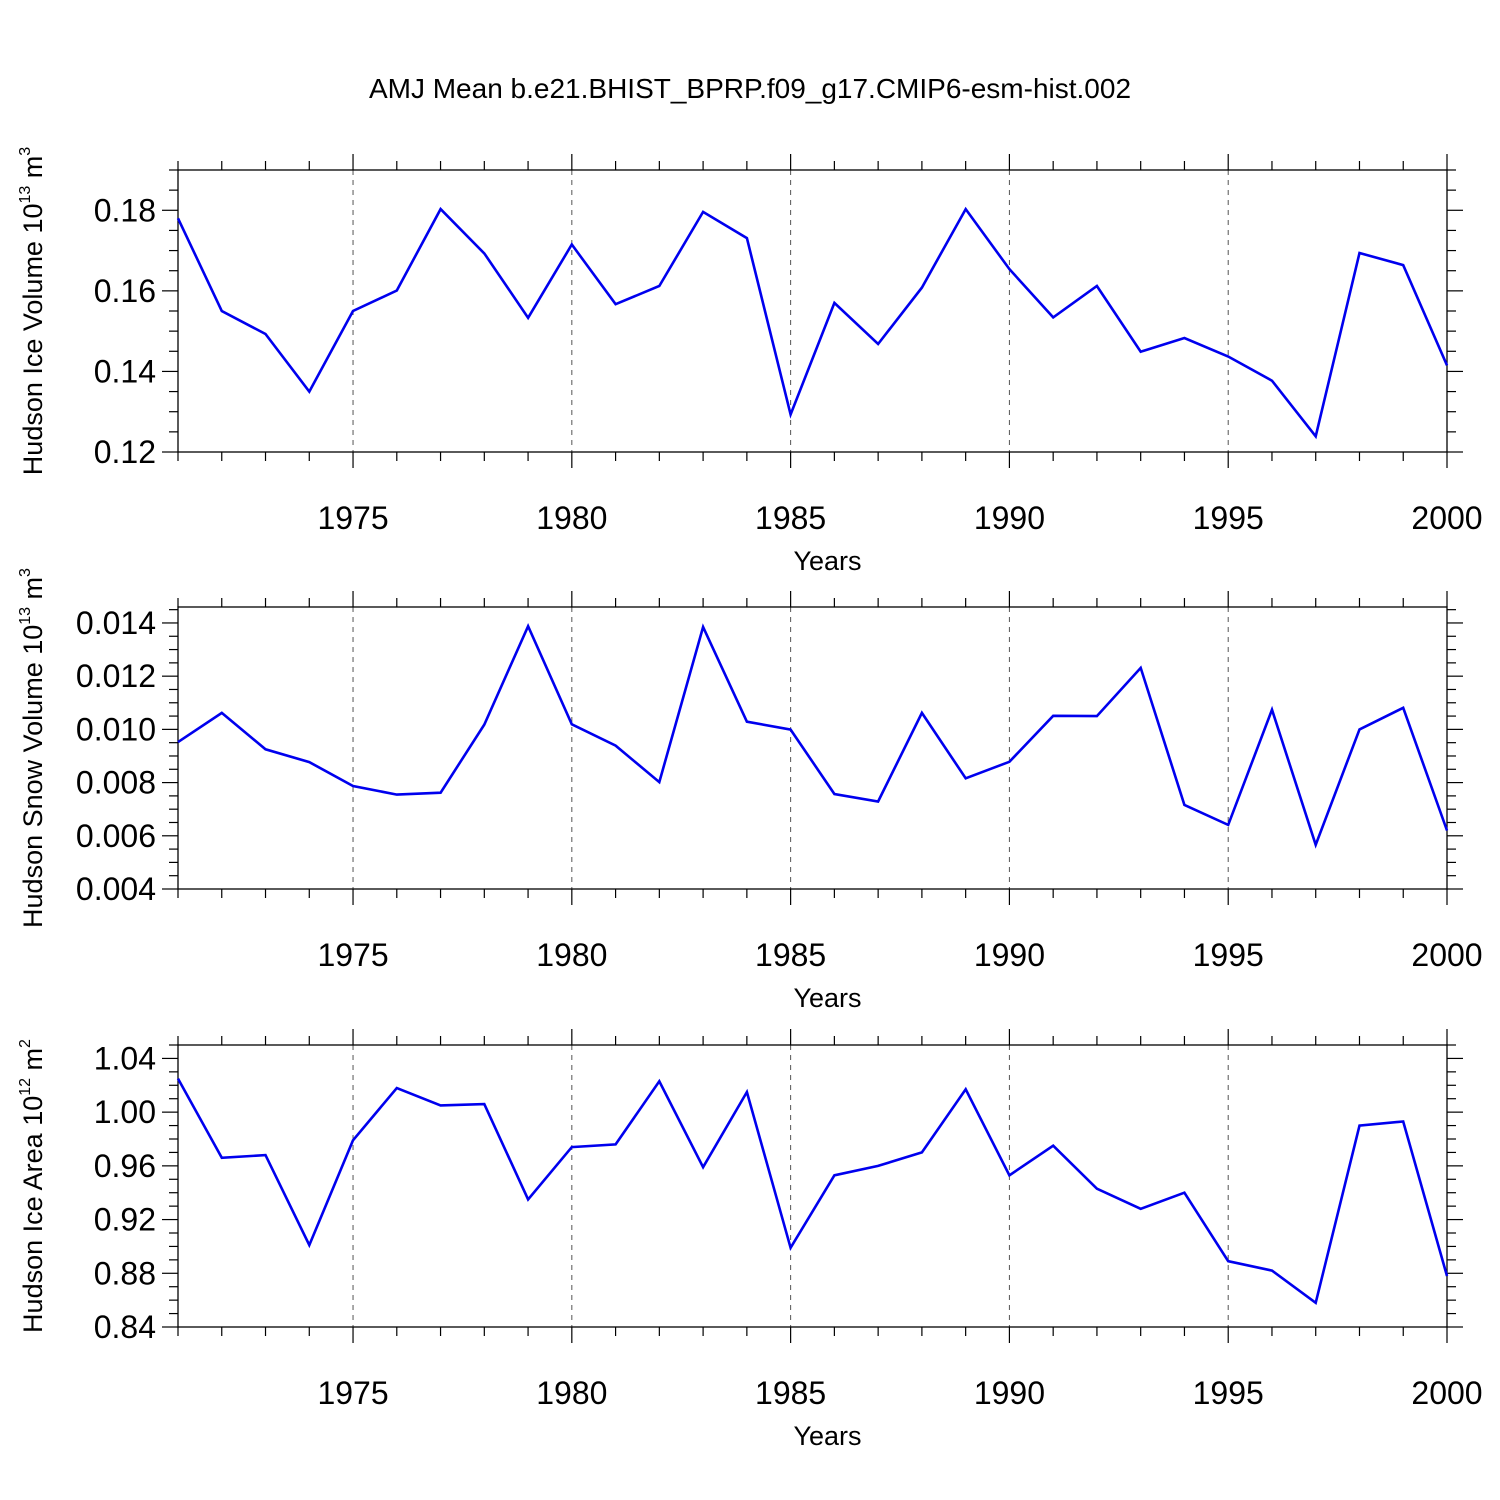  What do you see at coordinates (116, 783) in the screenshot?
I see `y-tick-label: 0.008` at bounding box center [116, 783].